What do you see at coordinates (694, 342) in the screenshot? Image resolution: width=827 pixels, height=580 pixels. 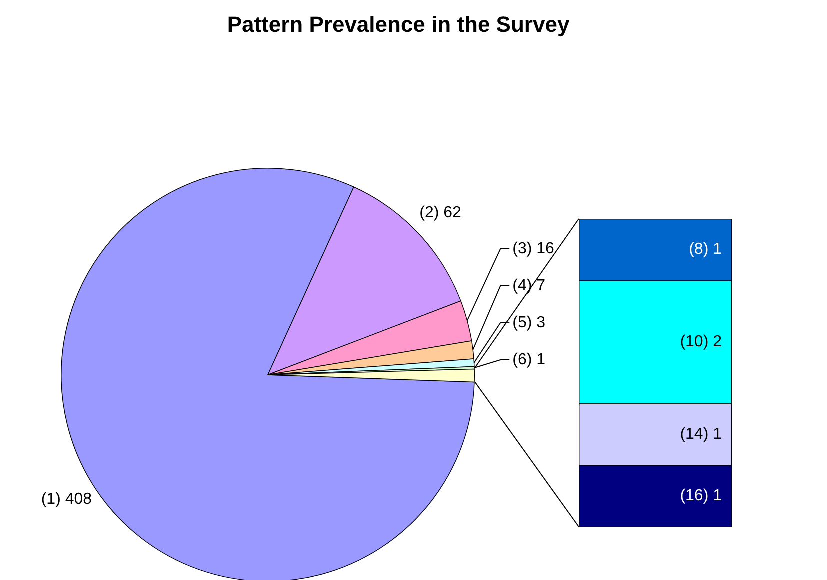 I see `series-label: (10)` at bounding box center [694, 342].